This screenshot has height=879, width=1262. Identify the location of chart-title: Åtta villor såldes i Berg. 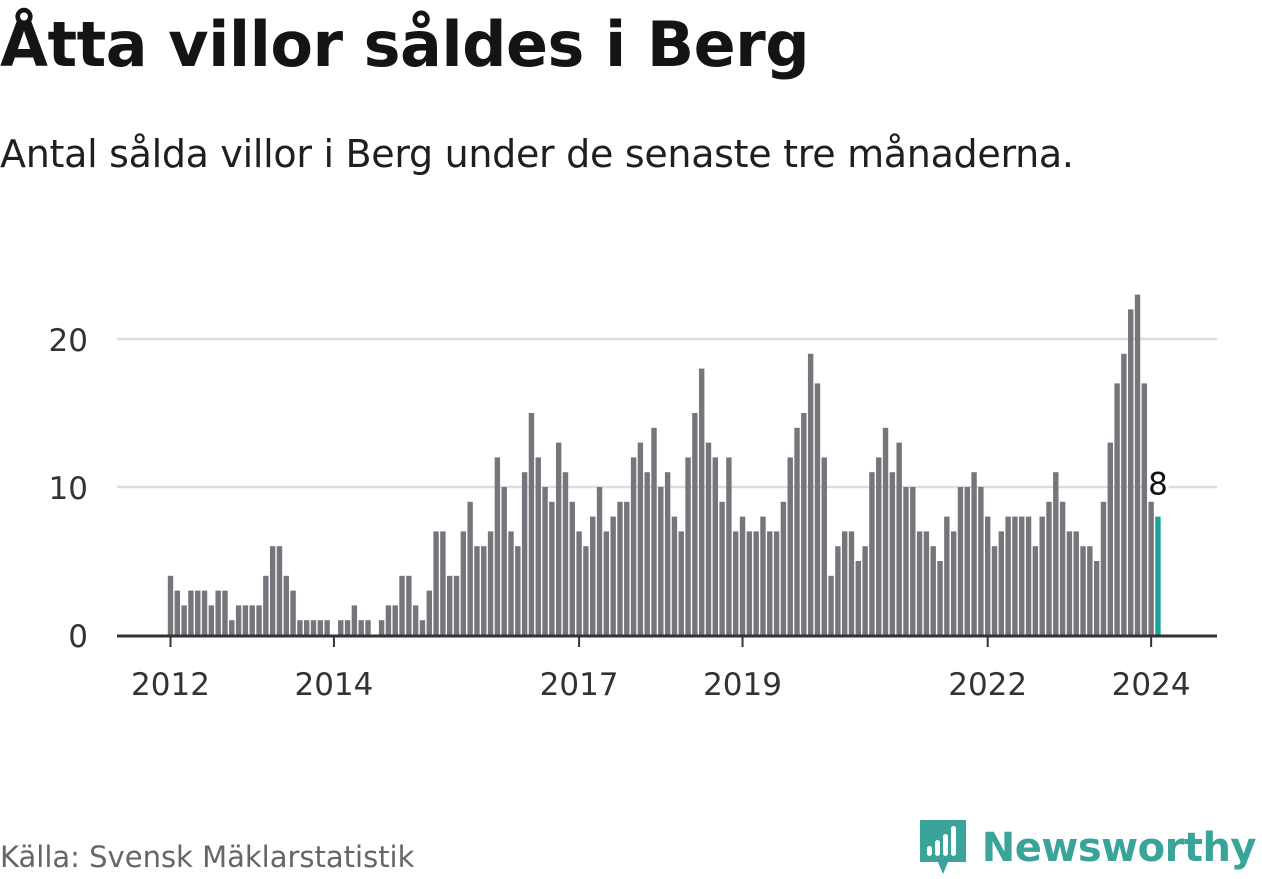
(405, 44).